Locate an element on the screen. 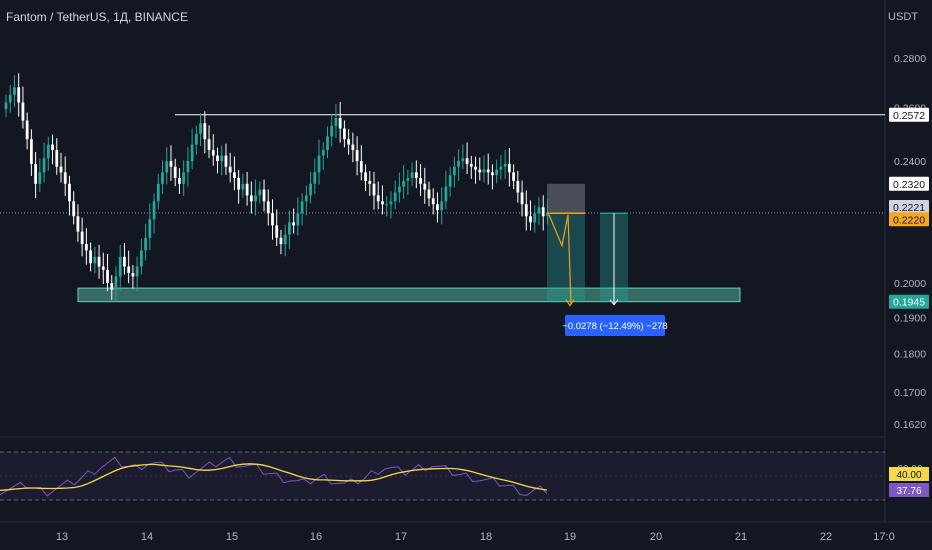  time-tick: 22 is located at coordinates (826, 537).